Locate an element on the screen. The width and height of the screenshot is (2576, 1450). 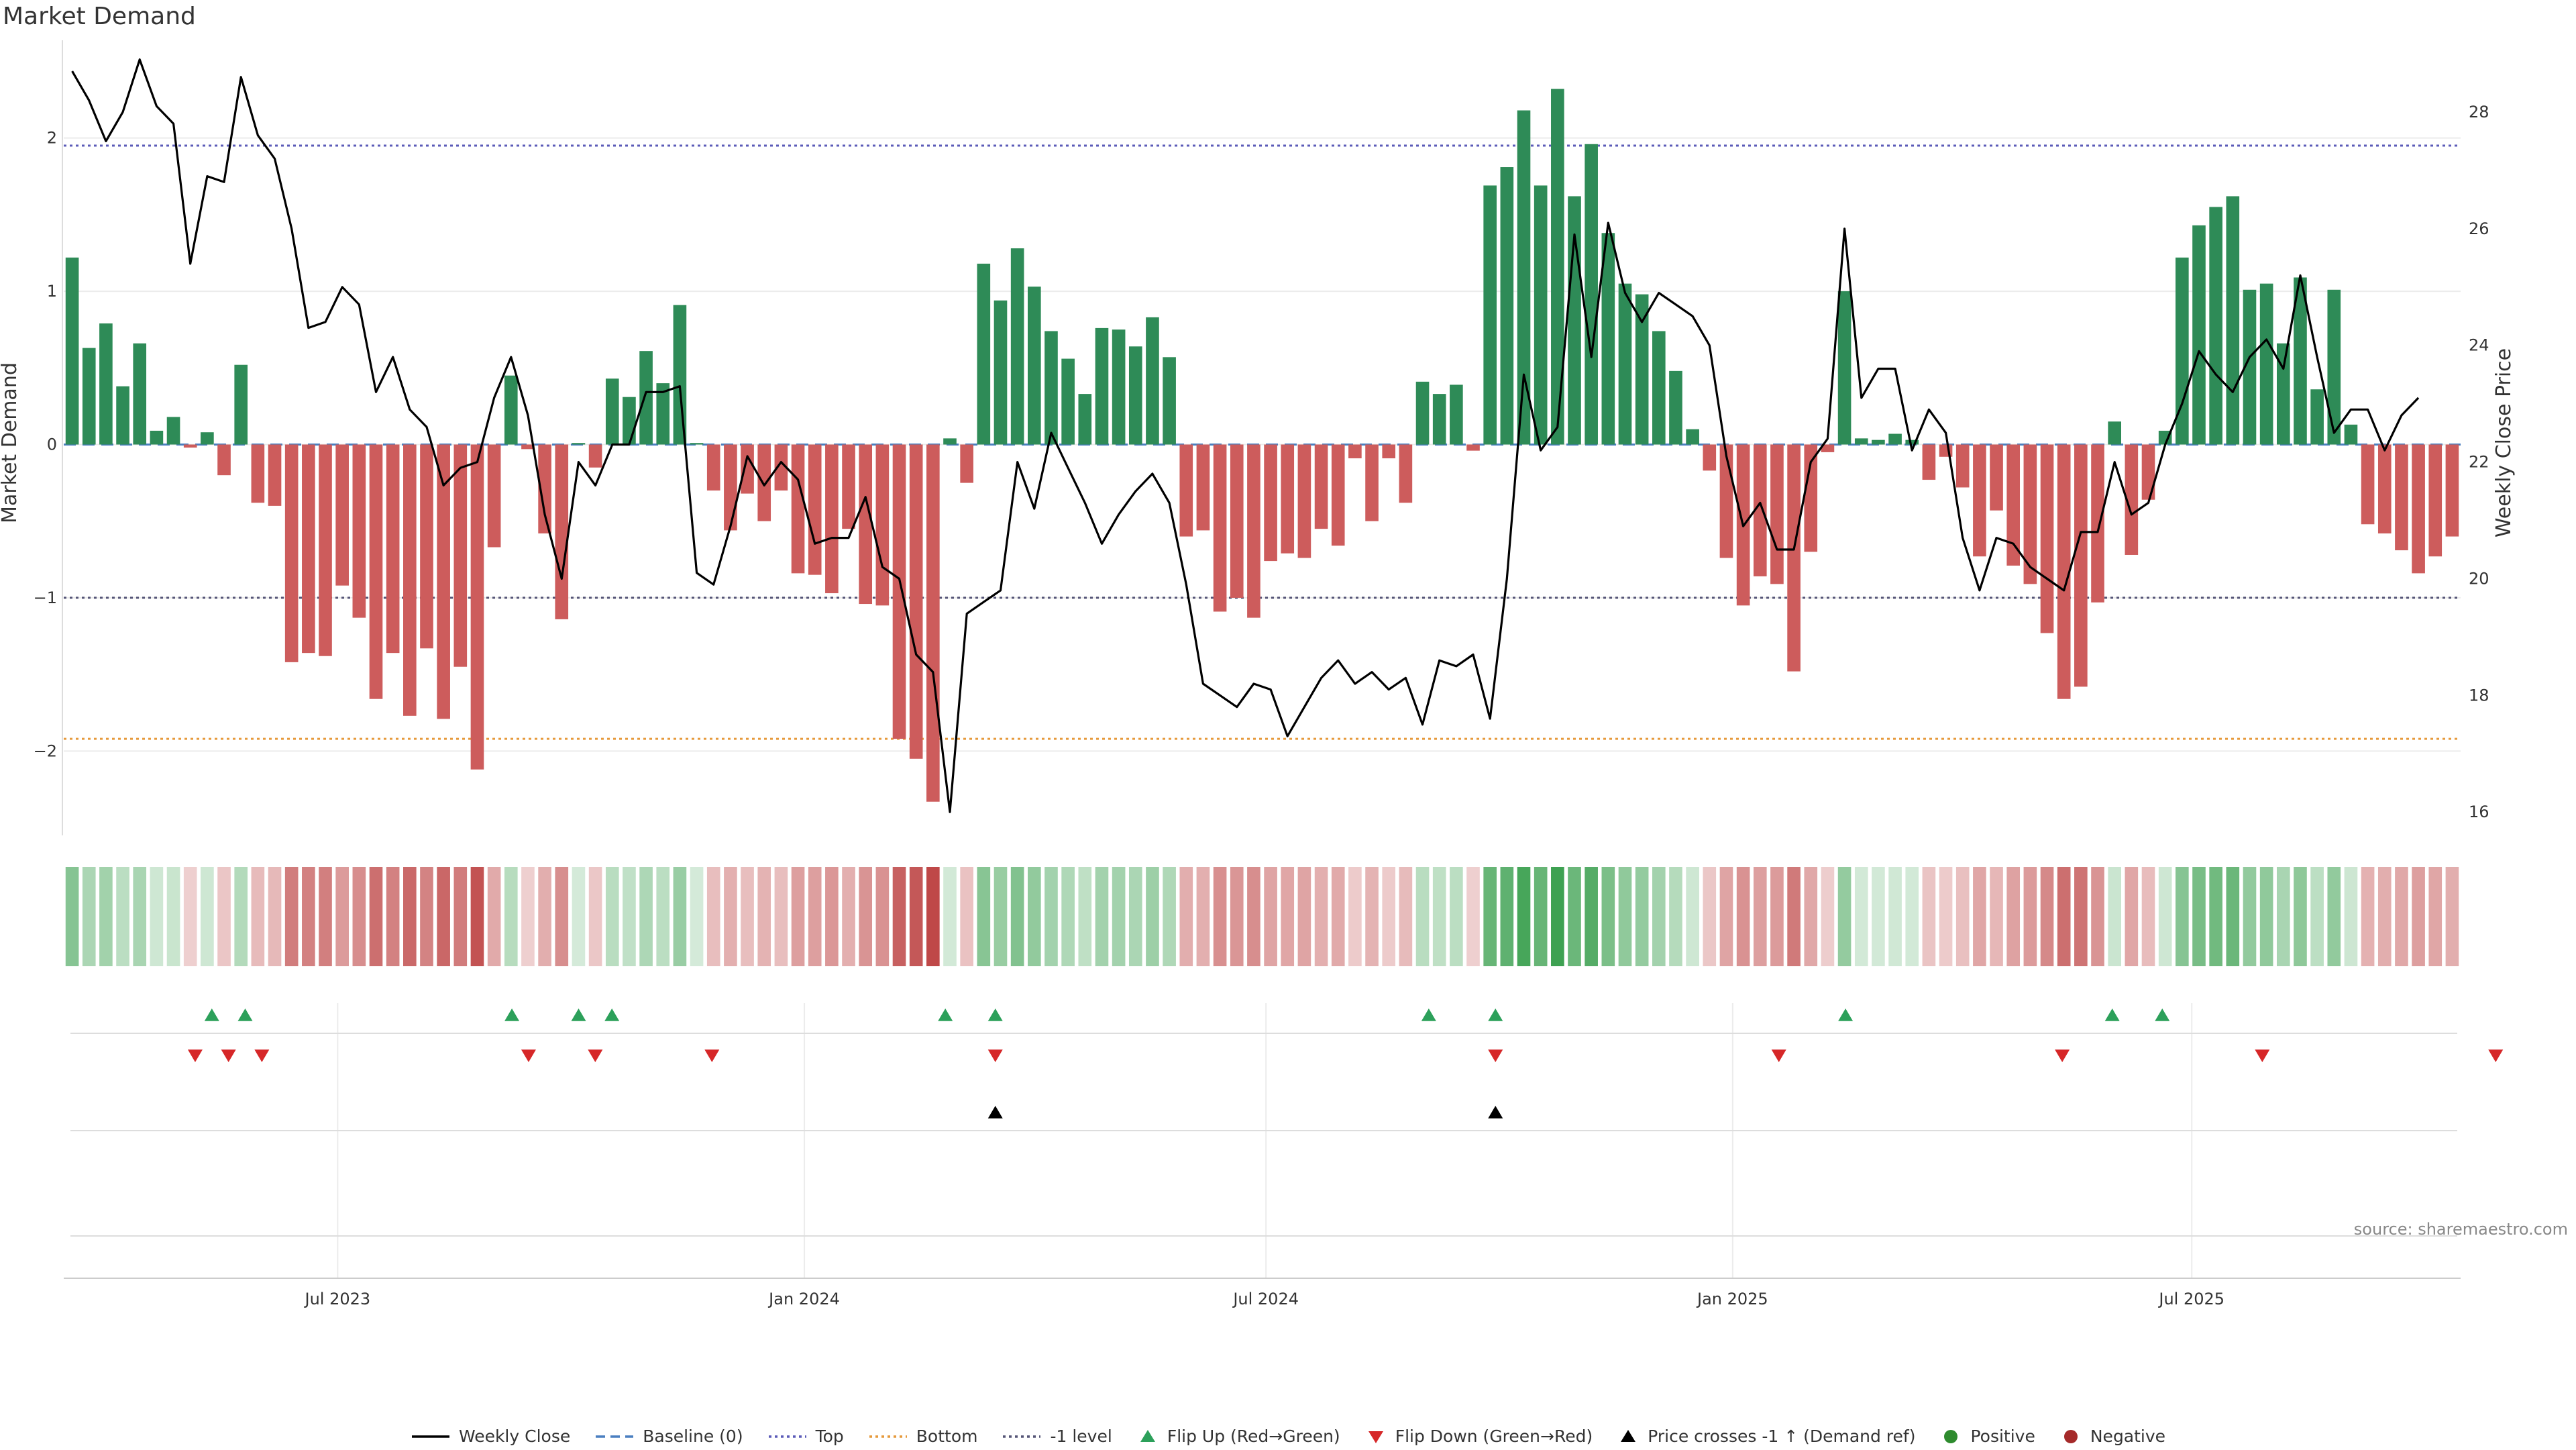
legend-item: Flip Up (Red→Green) is located at coordinates (1238, 1437).